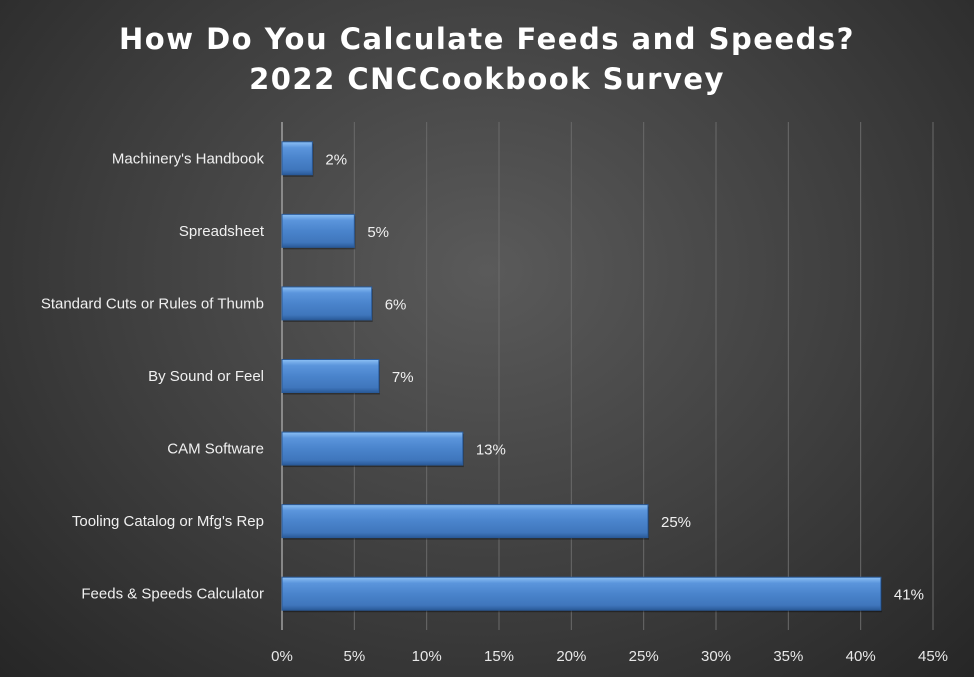 This screenshot has width=974, height=677. What do you see at coordinates (487, 79) in the screenshot?
I see `chart-subtitle: 2022 CNCCookbook Survey` at bounding box center [487, 79].